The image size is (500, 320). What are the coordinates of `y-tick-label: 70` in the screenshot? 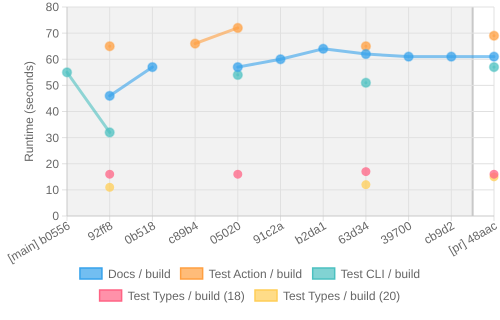 It's located at (53, 33).